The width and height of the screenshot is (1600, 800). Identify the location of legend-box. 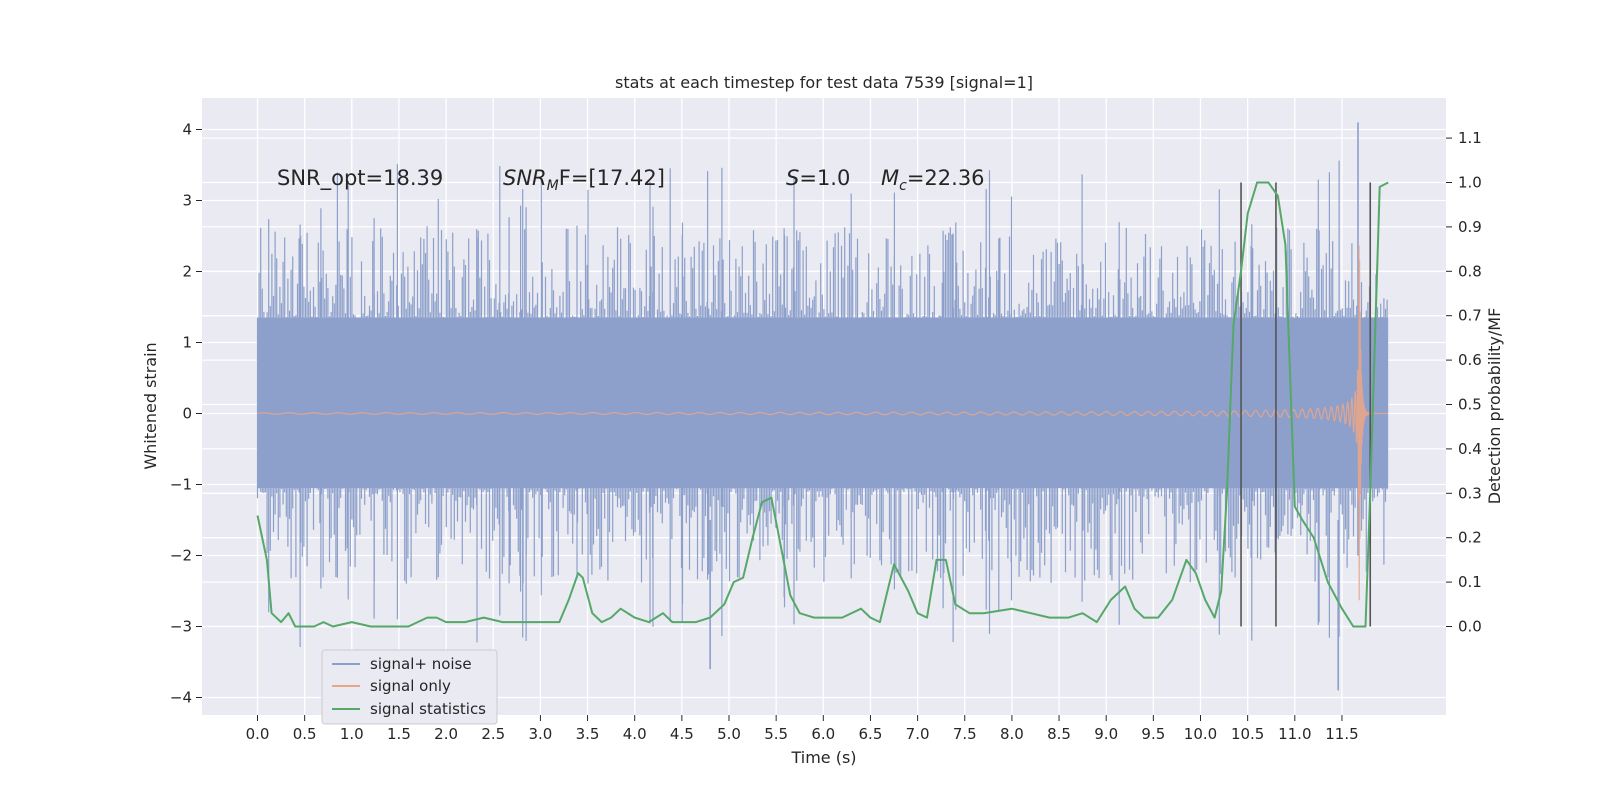
(409, 687).